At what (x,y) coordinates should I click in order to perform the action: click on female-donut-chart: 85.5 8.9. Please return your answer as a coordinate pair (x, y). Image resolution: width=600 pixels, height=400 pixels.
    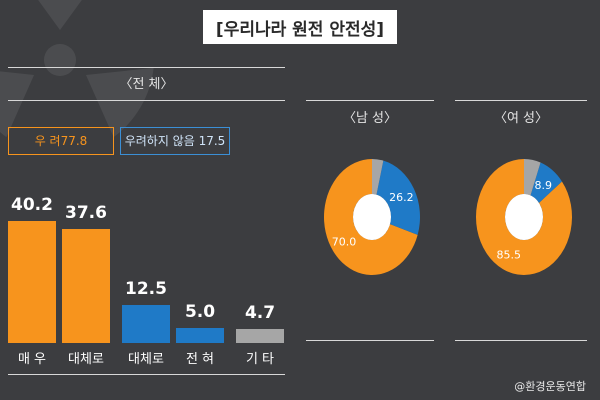
    Looking at the image, I should click on (524, 217).